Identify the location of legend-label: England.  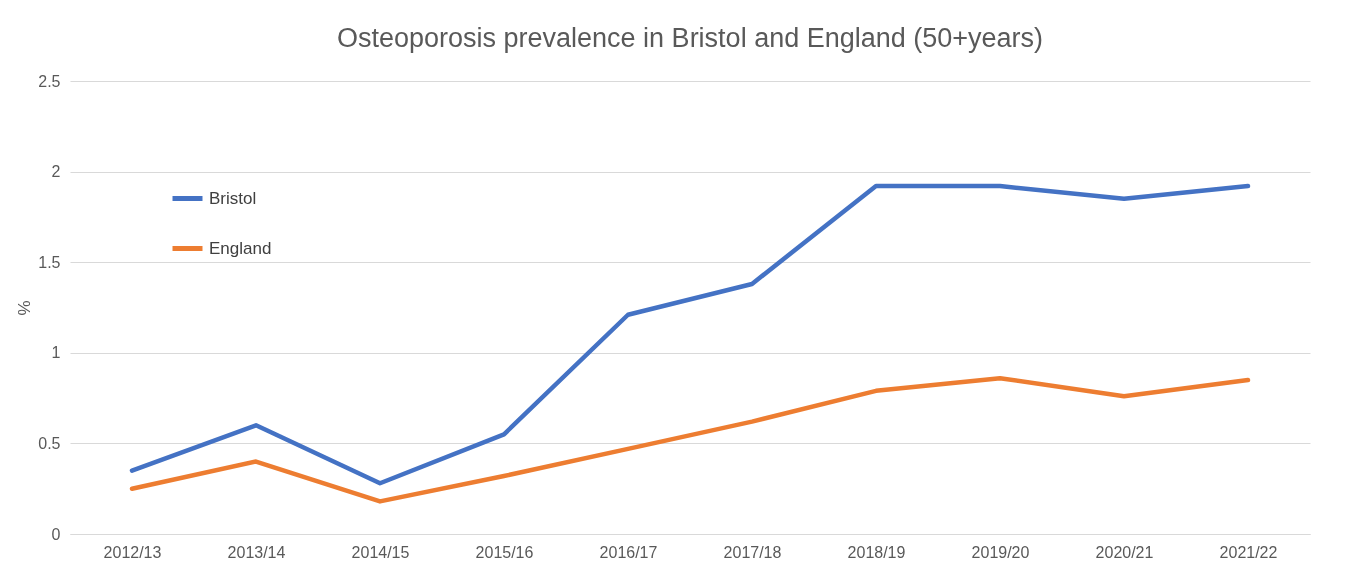
(240, 248).